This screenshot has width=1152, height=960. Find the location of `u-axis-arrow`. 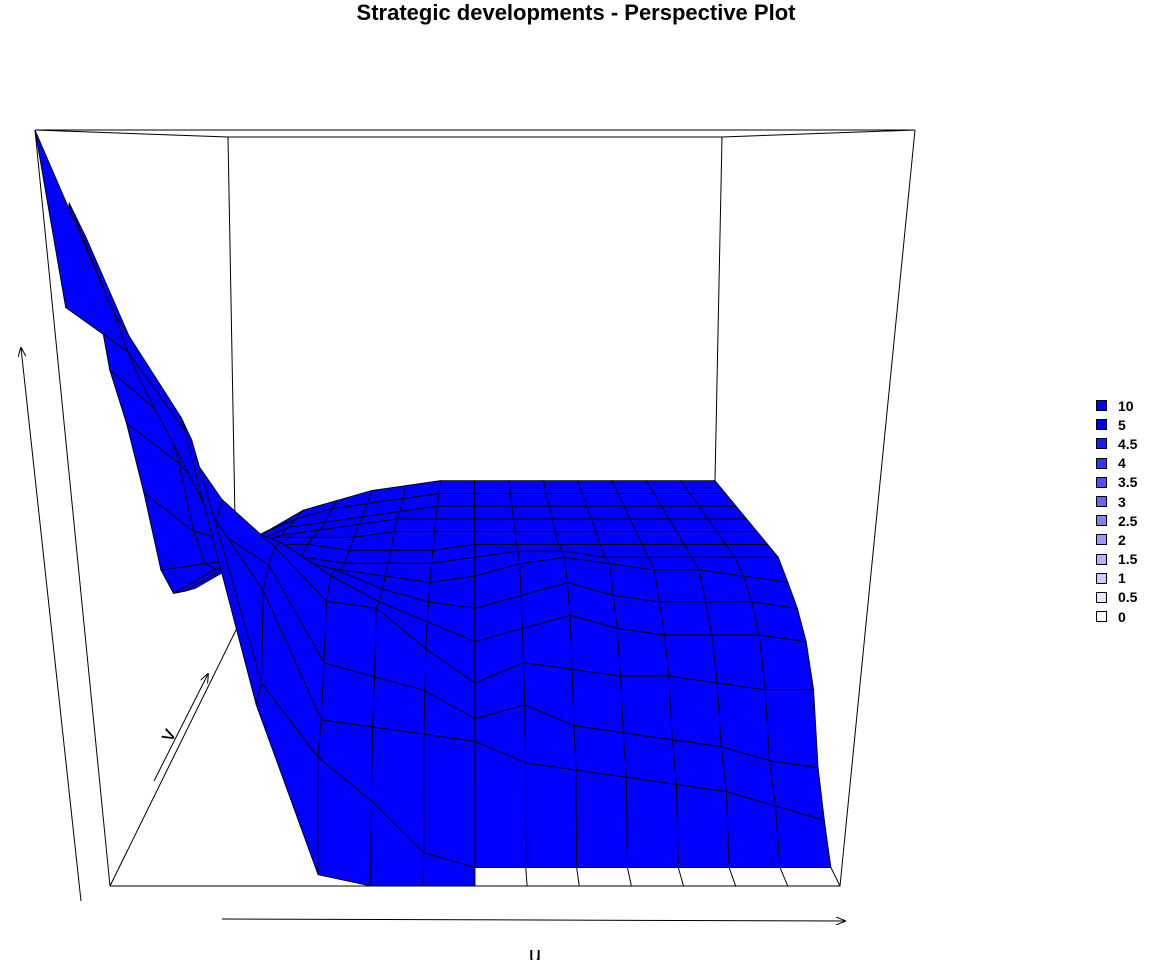

u-axis-arrow is located at coordinates (533, 920).